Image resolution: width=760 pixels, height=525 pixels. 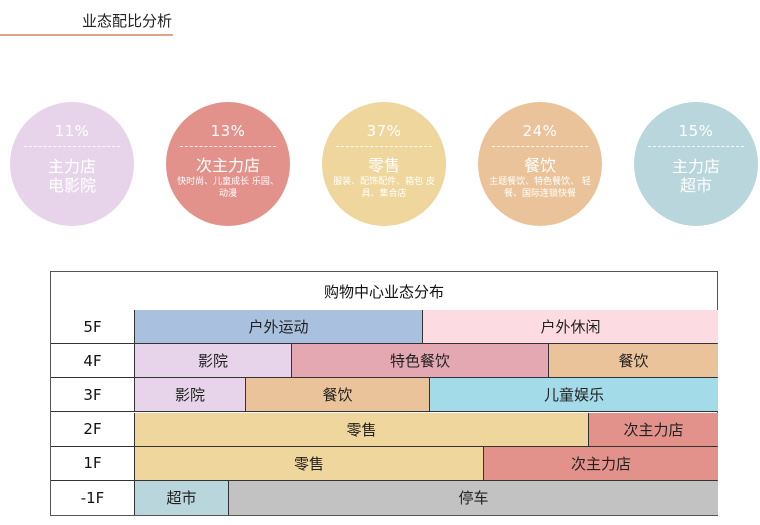 What do you see at coordinates (279, 327) in the screenshot?
I see `tenant-zone: 户外运动` at bounding box center [279, 327].